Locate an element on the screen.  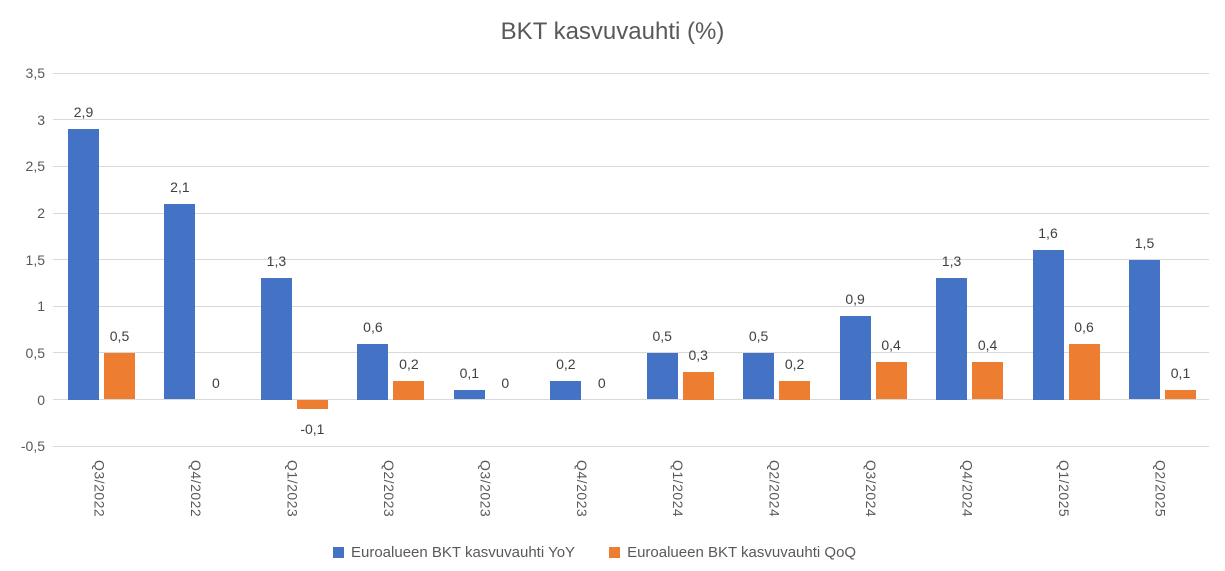
x-category-label: Q4/2024 is located at coordinates (967, 489).